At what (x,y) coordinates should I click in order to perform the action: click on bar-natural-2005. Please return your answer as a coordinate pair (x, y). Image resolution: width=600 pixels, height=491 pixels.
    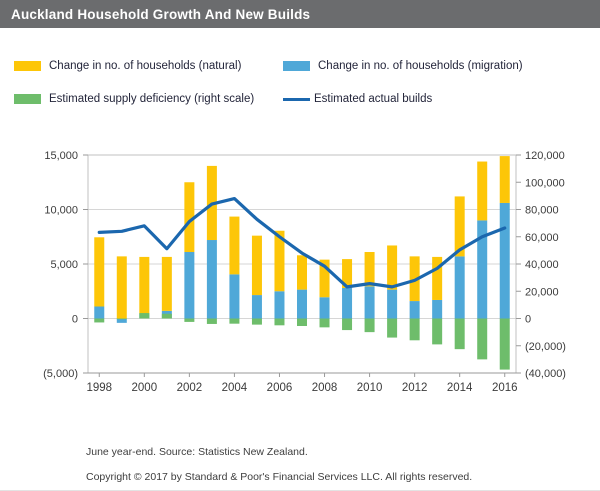
    Looking at the image, I should click on (256, 265).